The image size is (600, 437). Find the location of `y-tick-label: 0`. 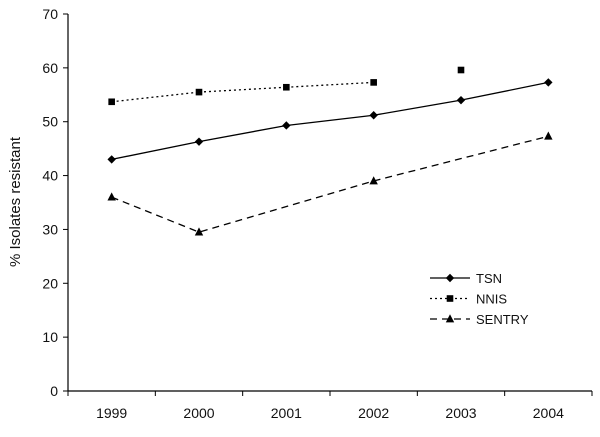

y-tick-label: 0 is located at coordinates (54, 391).